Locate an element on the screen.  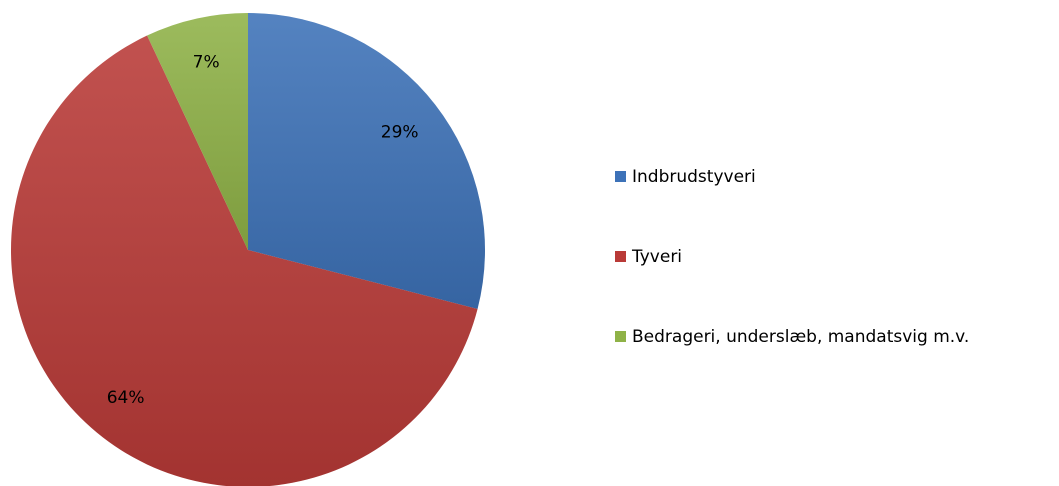
legend-label: Tyveri is located at coordinates (656, 257).